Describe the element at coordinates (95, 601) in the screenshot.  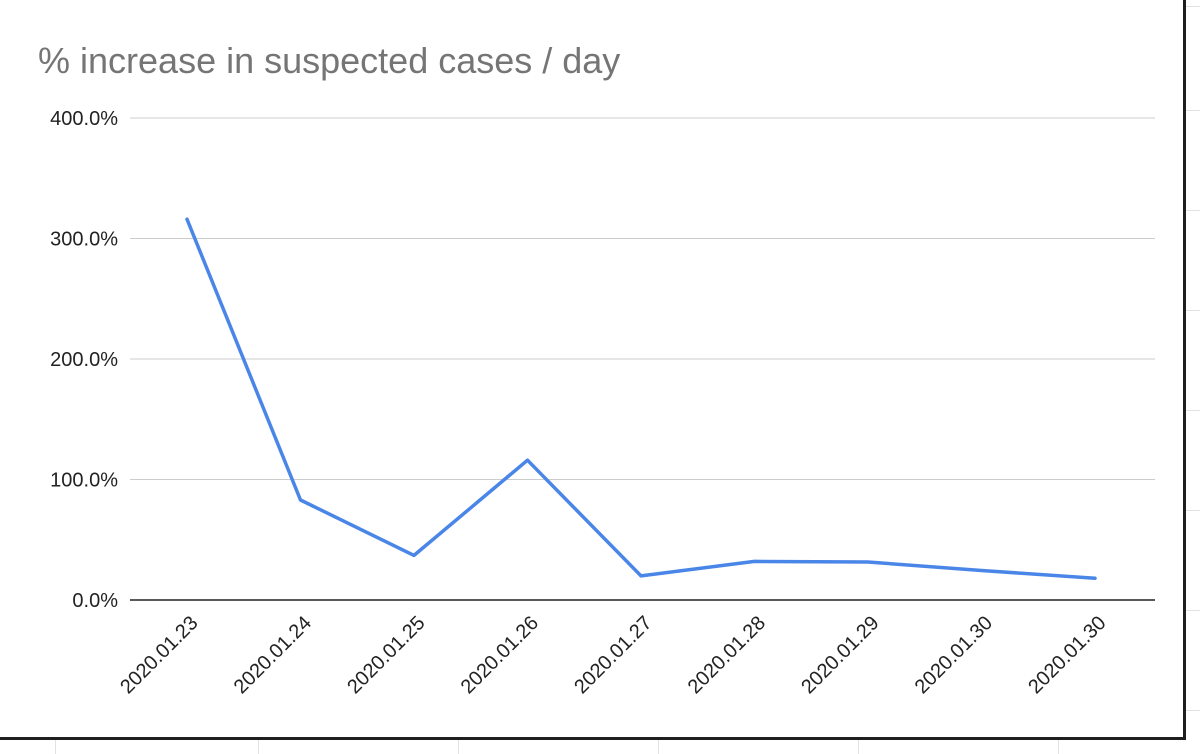
I see `y-tick-label: 0.0%` at that location.